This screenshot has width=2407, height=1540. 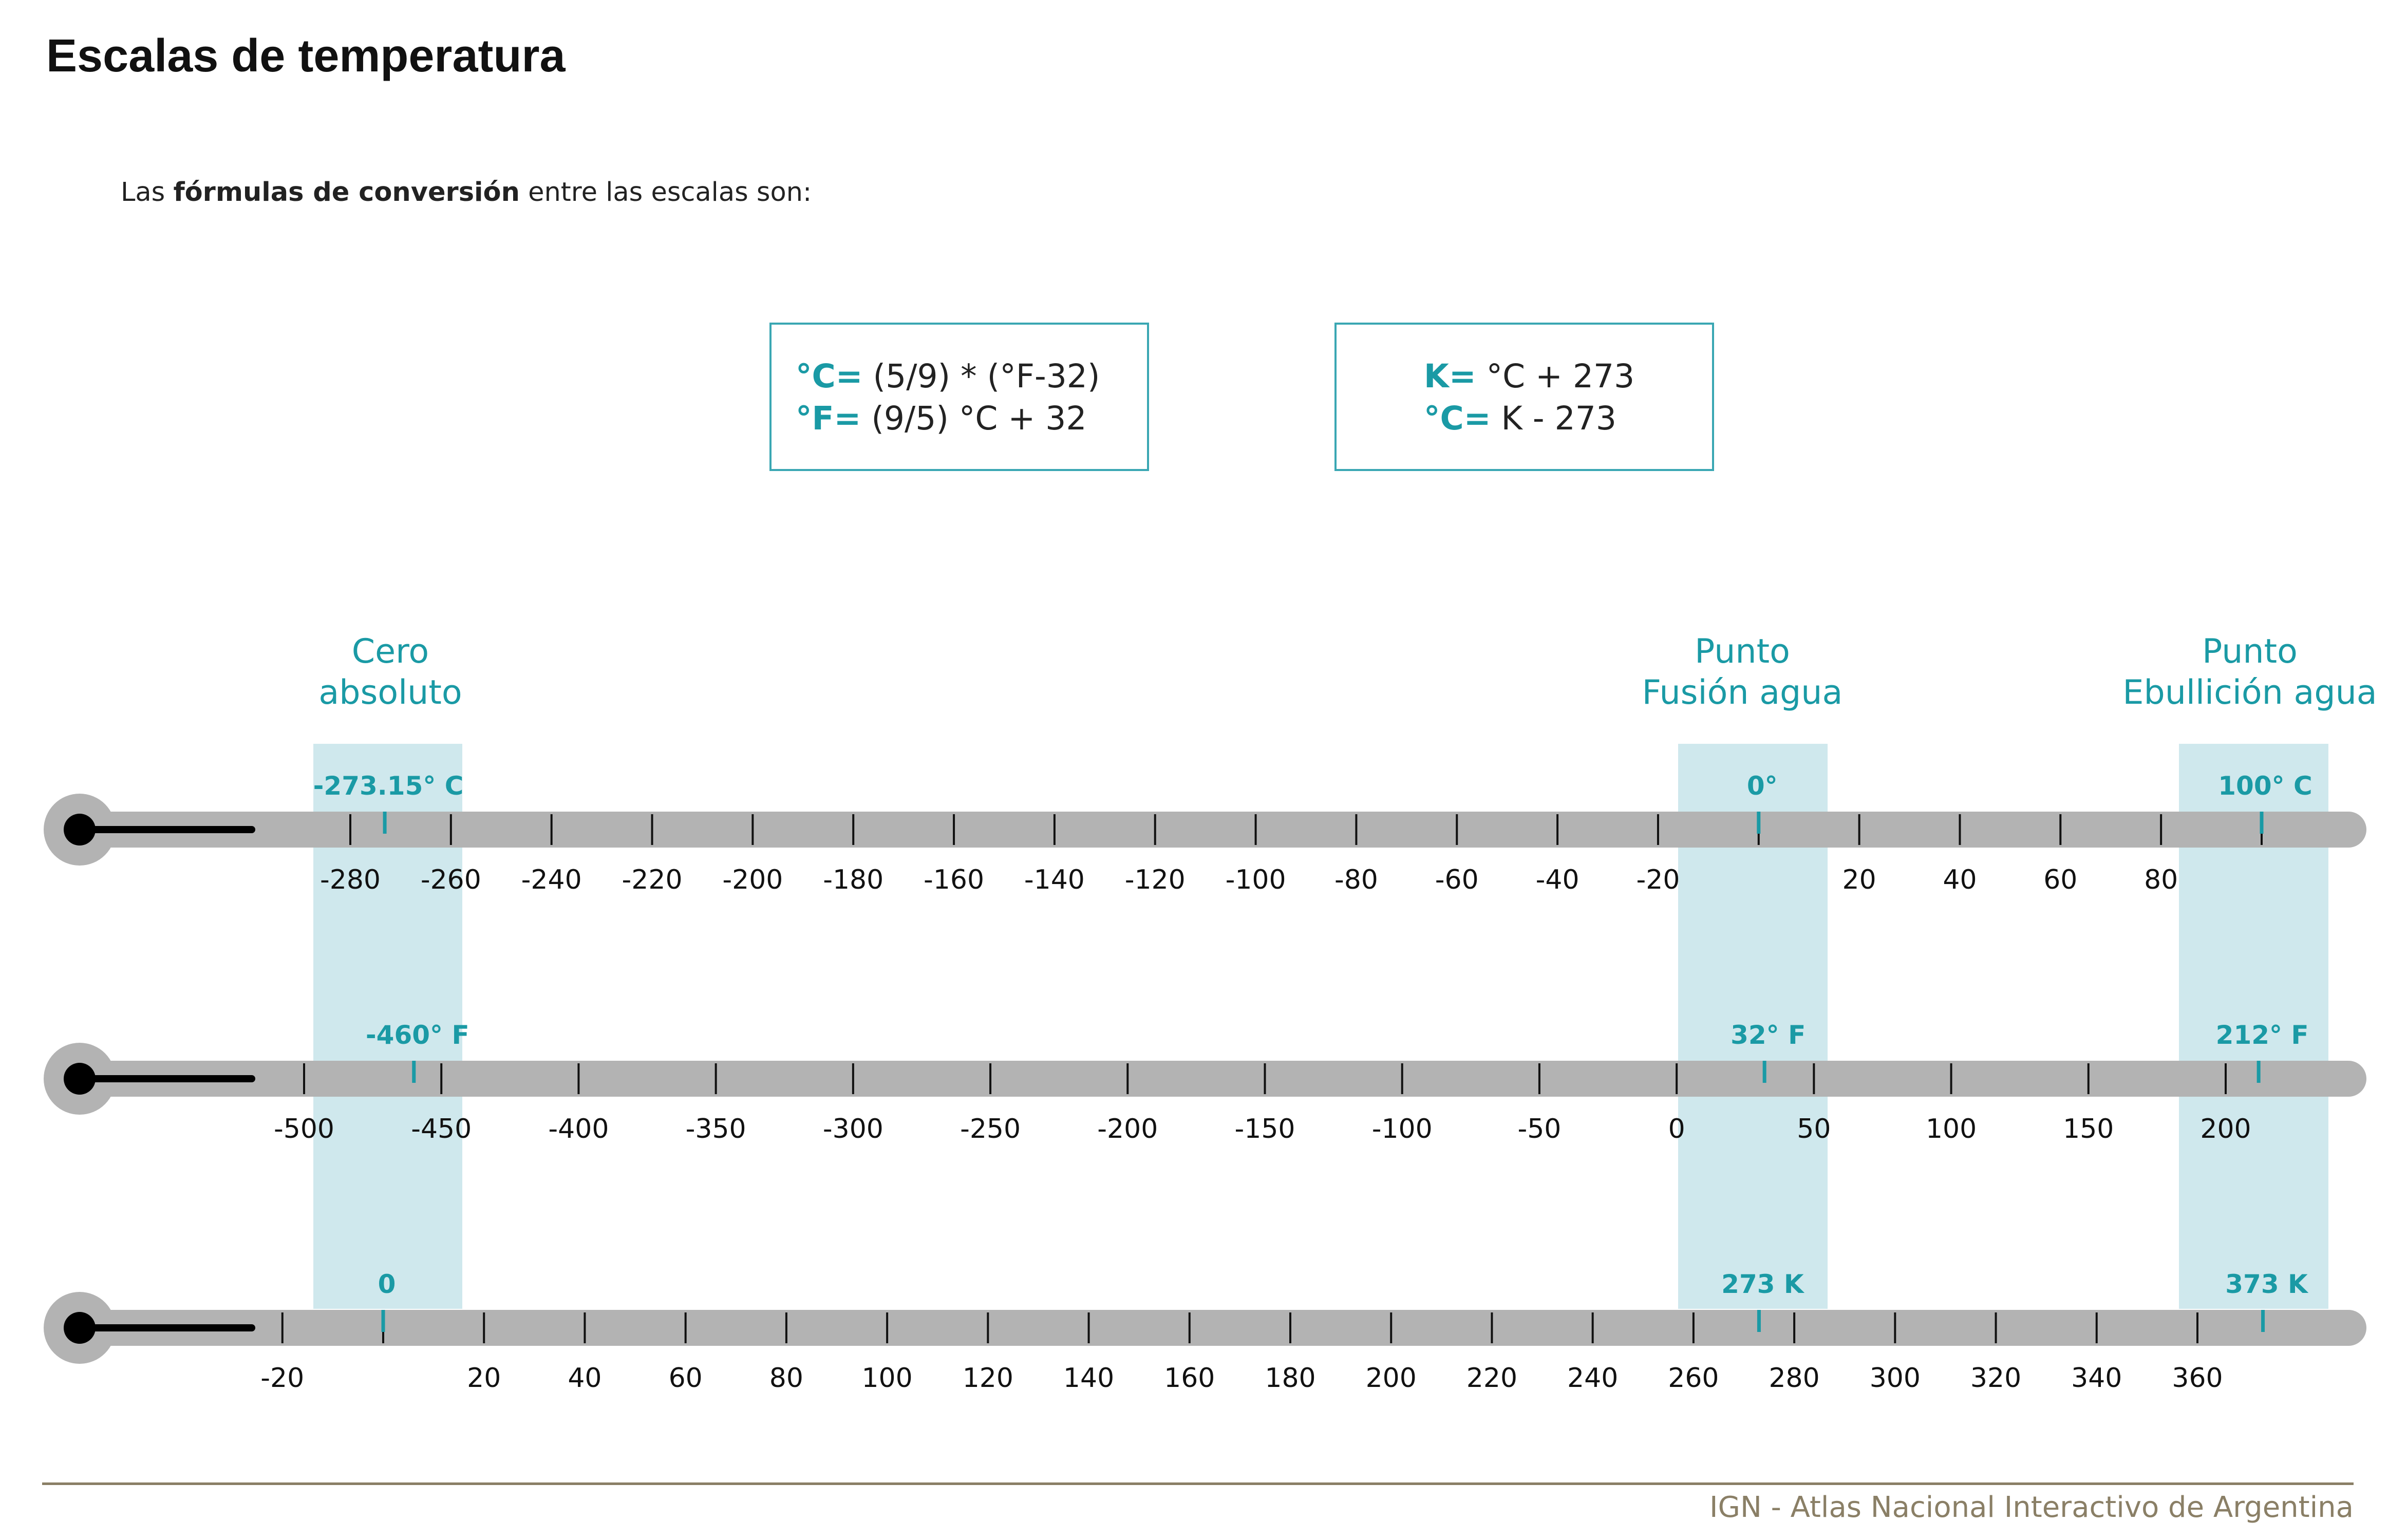 I want to click on tick-label: -40, so click(x=1557, y=880).